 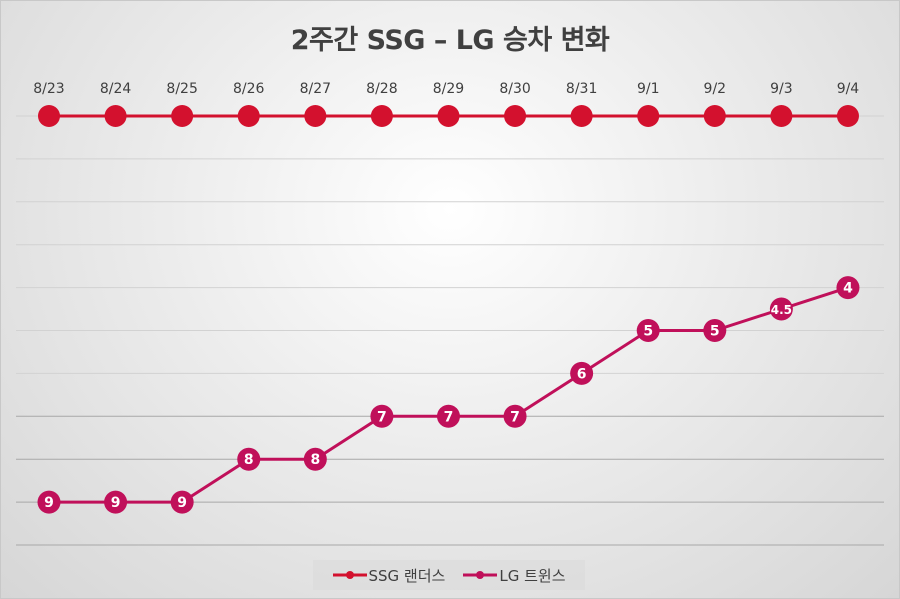 I want to click on lg-line-marker-icon, so click(x=480, y=575).